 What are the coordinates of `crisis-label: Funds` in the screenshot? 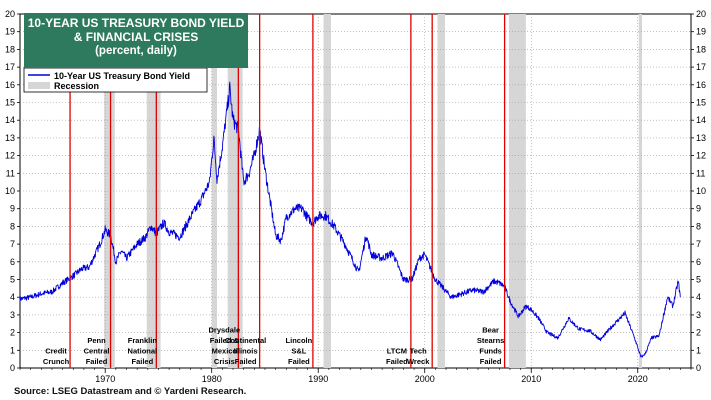 It's located at (490, 351).